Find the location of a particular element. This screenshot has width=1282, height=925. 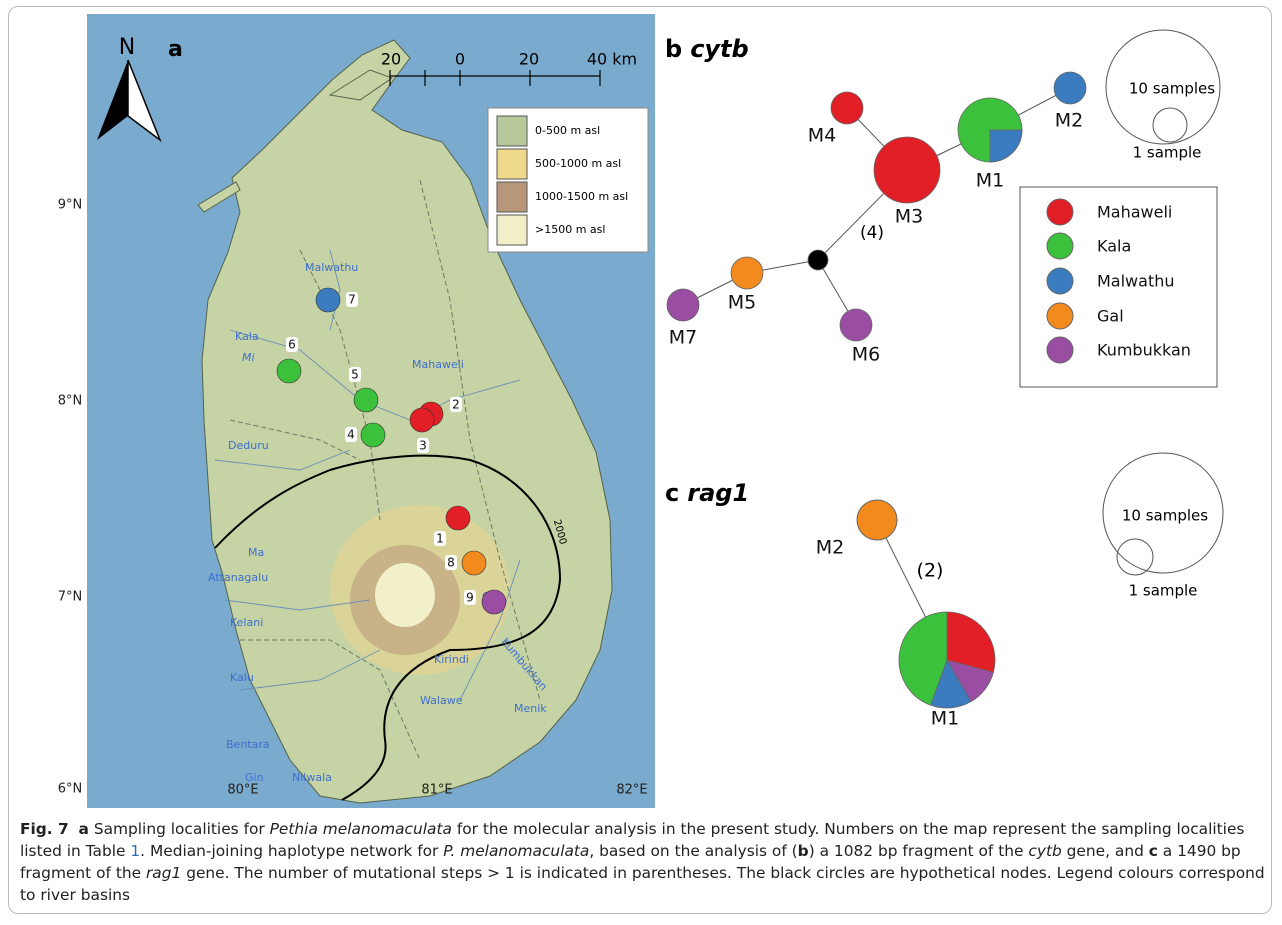

caption-part: gene, and is located at coordinates (1105, 851).